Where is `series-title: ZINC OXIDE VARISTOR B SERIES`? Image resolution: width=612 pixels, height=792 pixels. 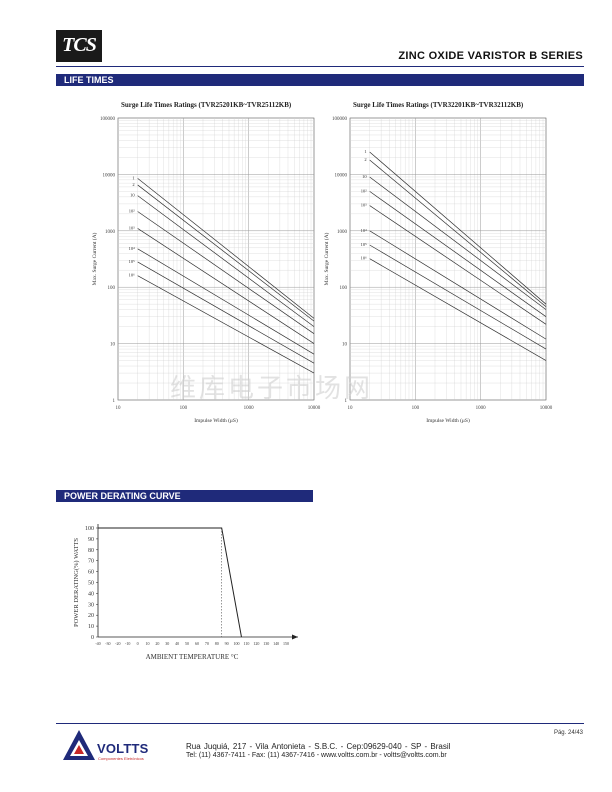 series-title: ZINC OXIDE VARISTOR B SERIES is located at coordinates (490, 56).